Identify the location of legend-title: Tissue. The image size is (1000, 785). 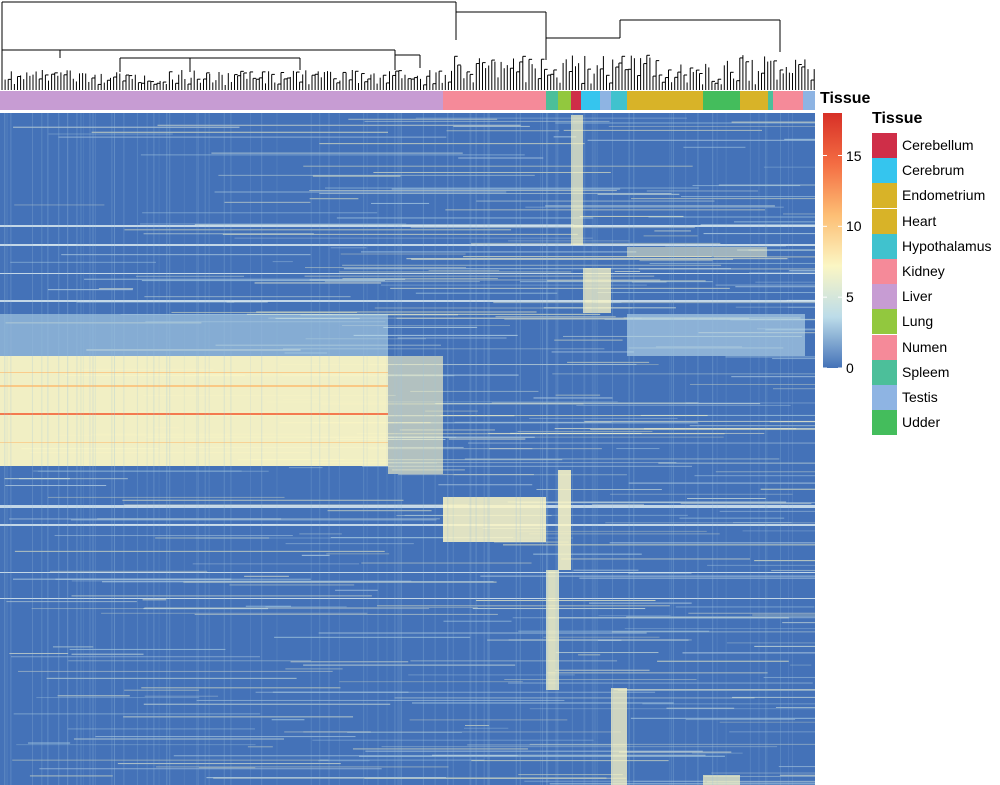
(897, 118).